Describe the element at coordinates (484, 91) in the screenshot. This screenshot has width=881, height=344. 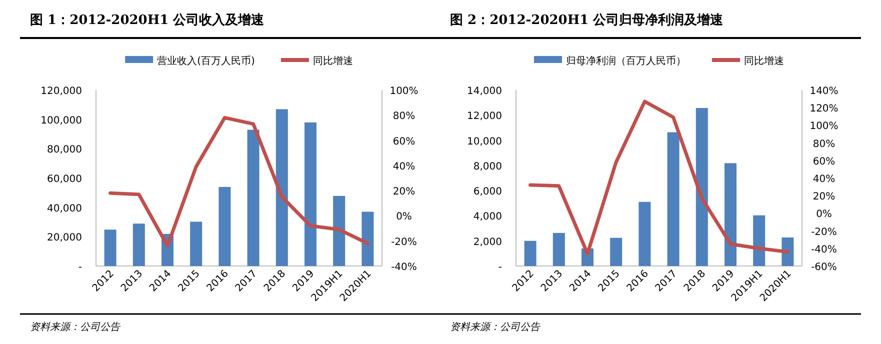
I see `y-tick-label: 14,000` at that location.